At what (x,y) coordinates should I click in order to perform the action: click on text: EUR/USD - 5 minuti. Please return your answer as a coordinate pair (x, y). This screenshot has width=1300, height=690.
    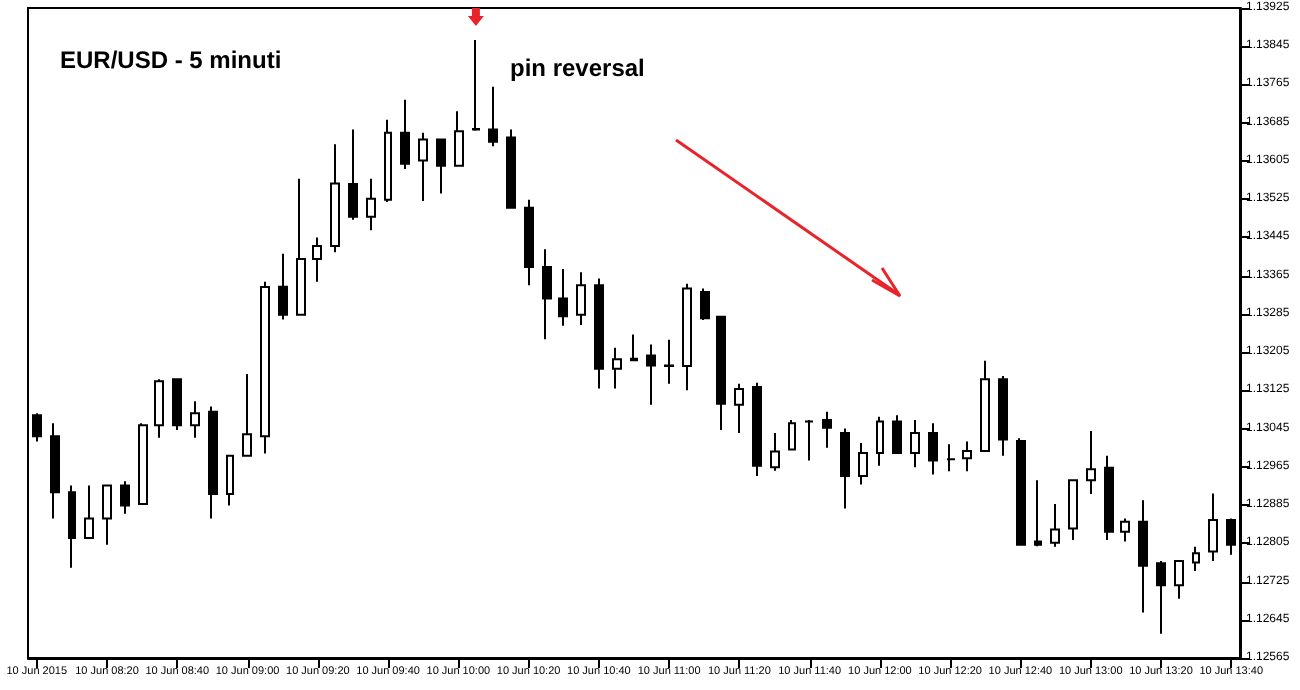
    Looking at the image, I should click on (171, 60).